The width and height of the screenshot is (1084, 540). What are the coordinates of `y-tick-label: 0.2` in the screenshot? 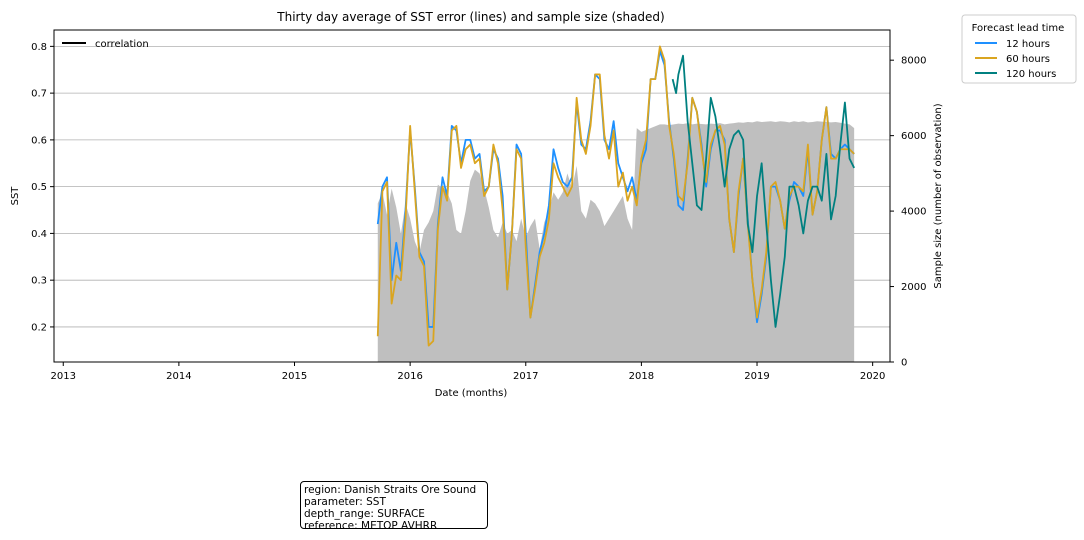 It's located at (39, 327).